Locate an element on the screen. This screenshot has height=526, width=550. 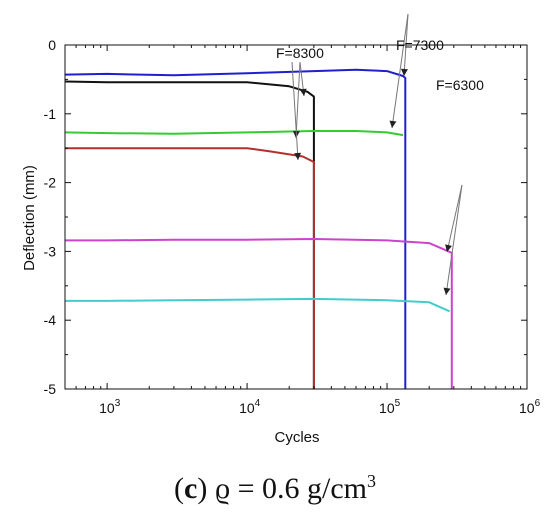
x-tick-label-2: 10⁵ is located at coordinates (390, 407).